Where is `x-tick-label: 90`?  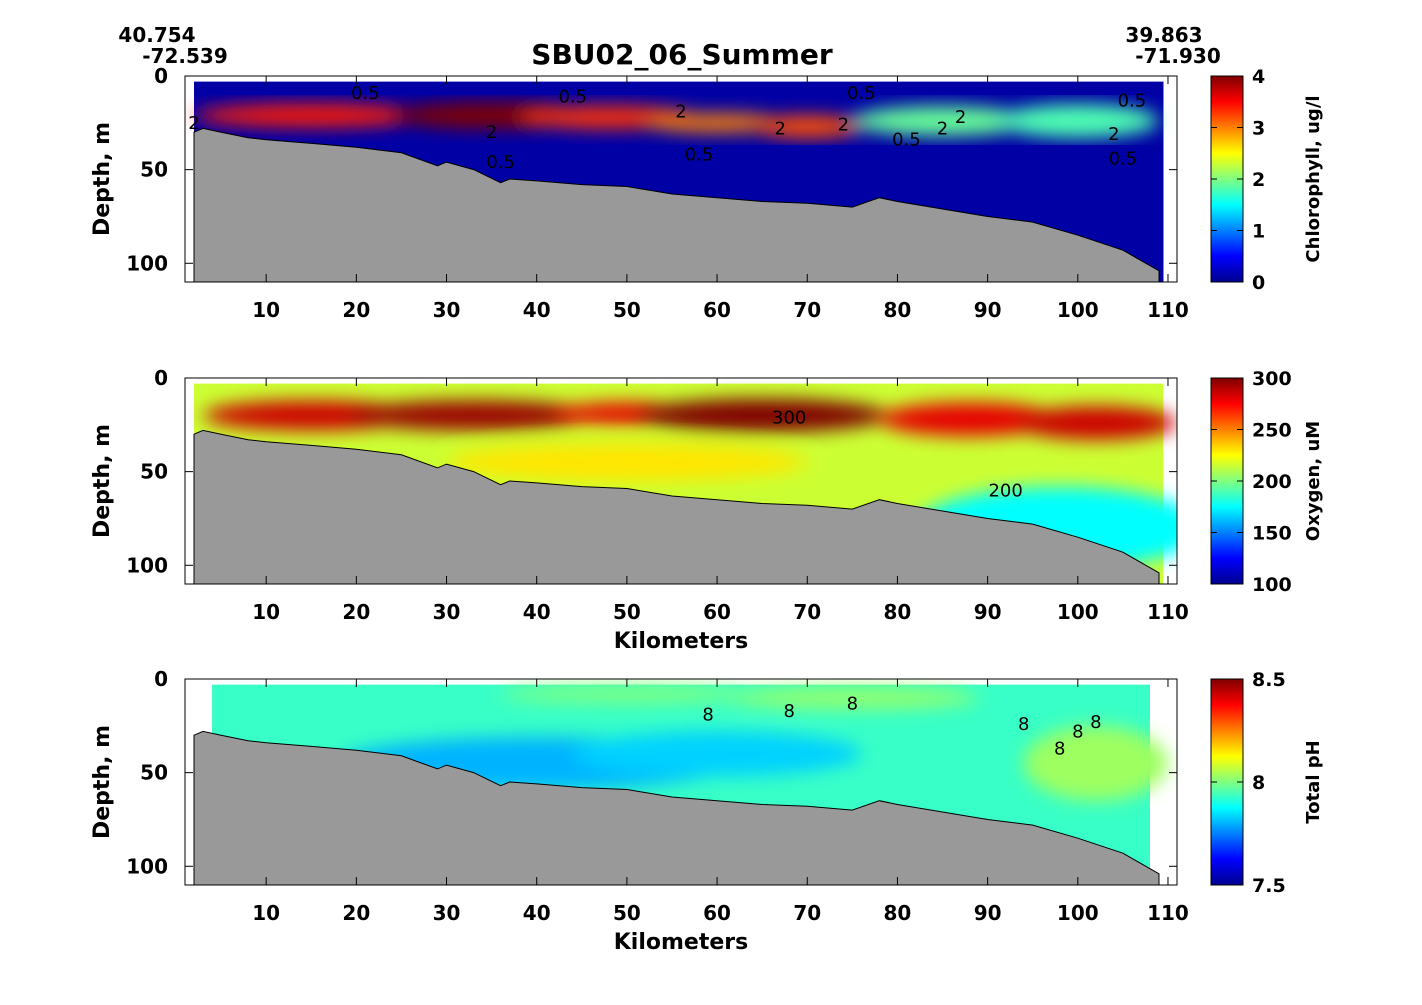
x-tick-label: 90 is located at coordinates (988, 612).